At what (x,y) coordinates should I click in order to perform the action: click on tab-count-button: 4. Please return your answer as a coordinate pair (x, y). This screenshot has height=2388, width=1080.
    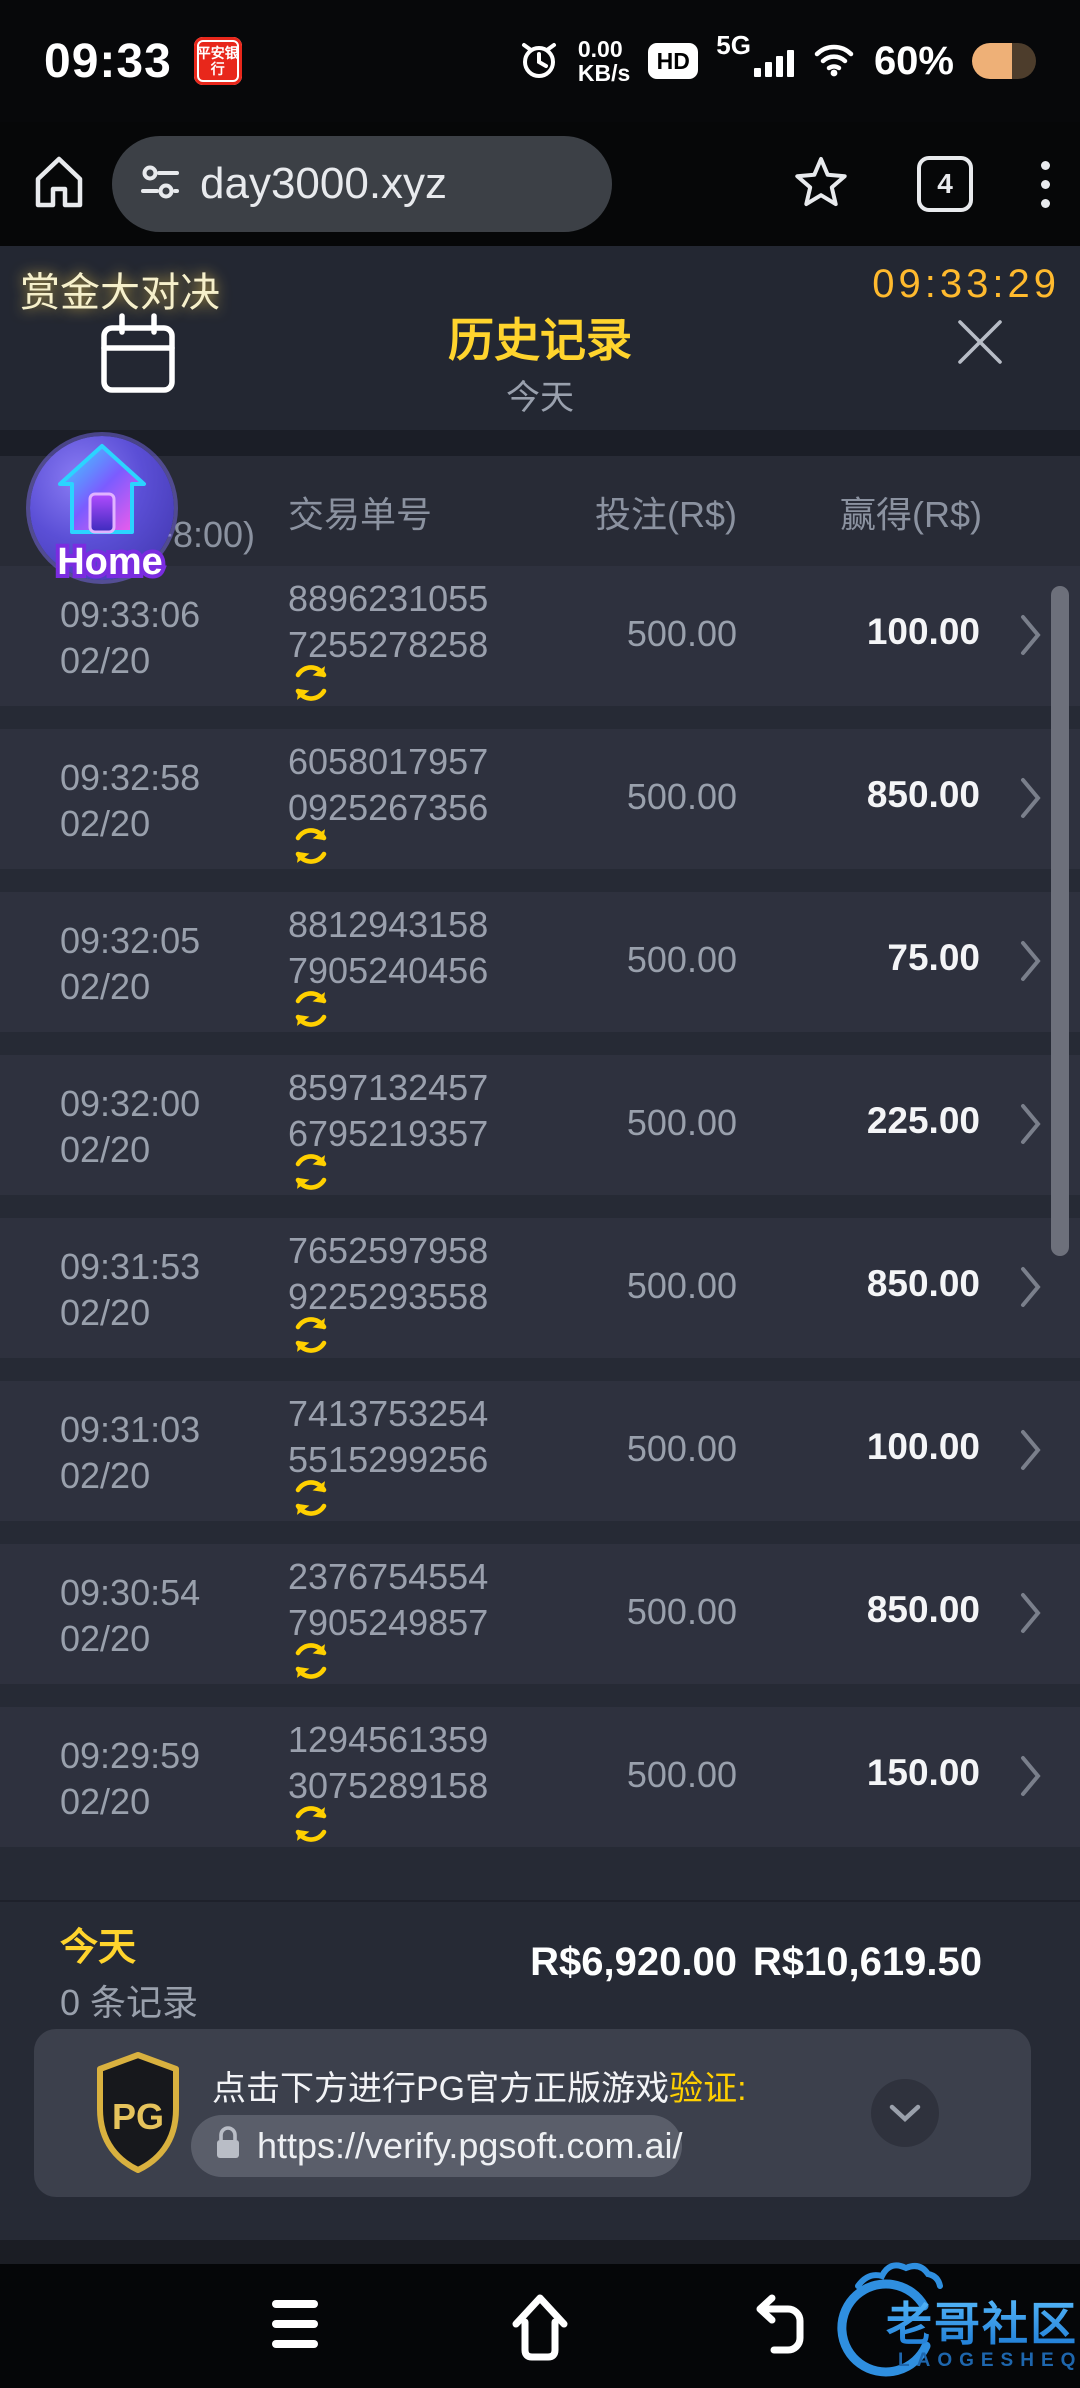
    Looking at the image, I should click on (945, 184).